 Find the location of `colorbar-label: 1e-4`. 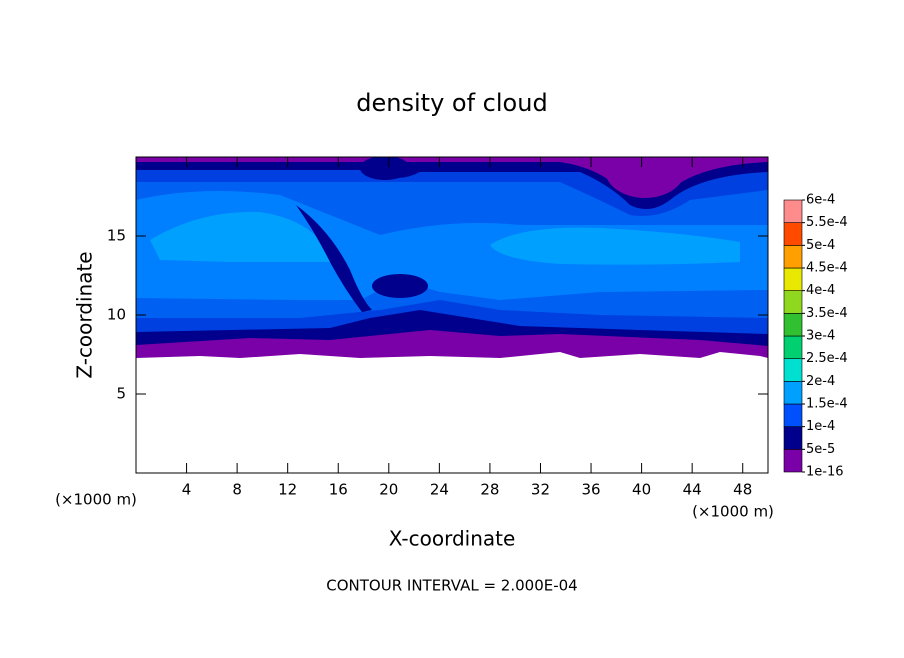

colorbar-label: 1e-4 is located at coordinates (820, 426).